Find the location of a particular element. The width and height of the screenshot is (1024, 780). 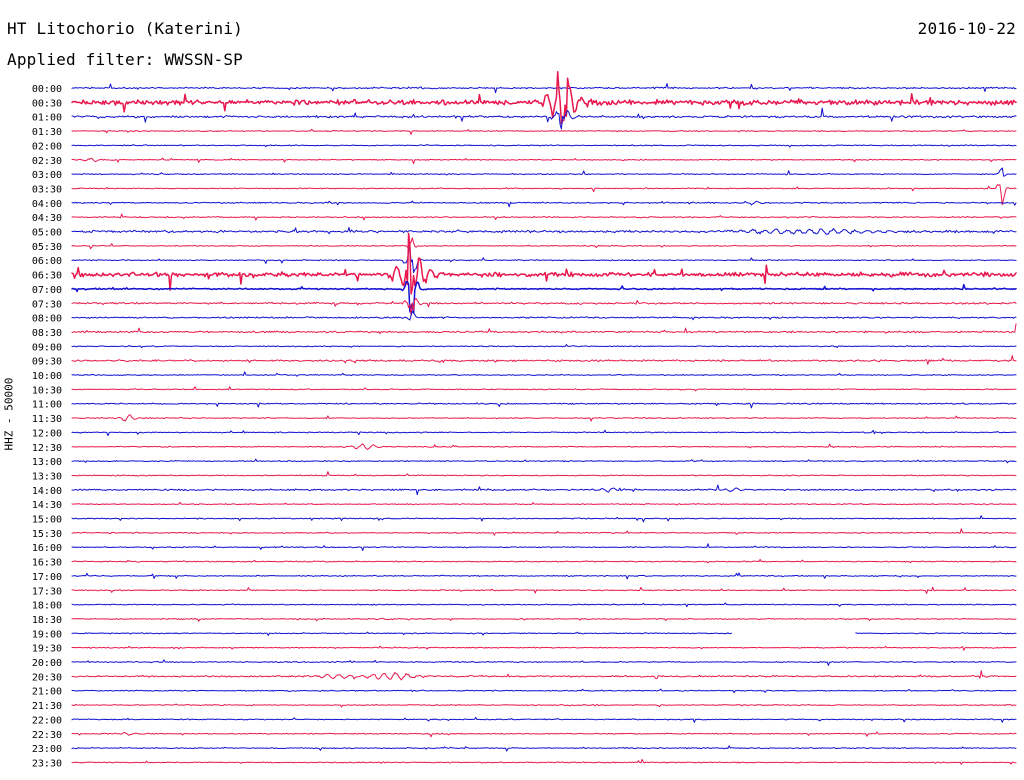

time-tick-label: 09:30 is located at coordinates (47, 362).